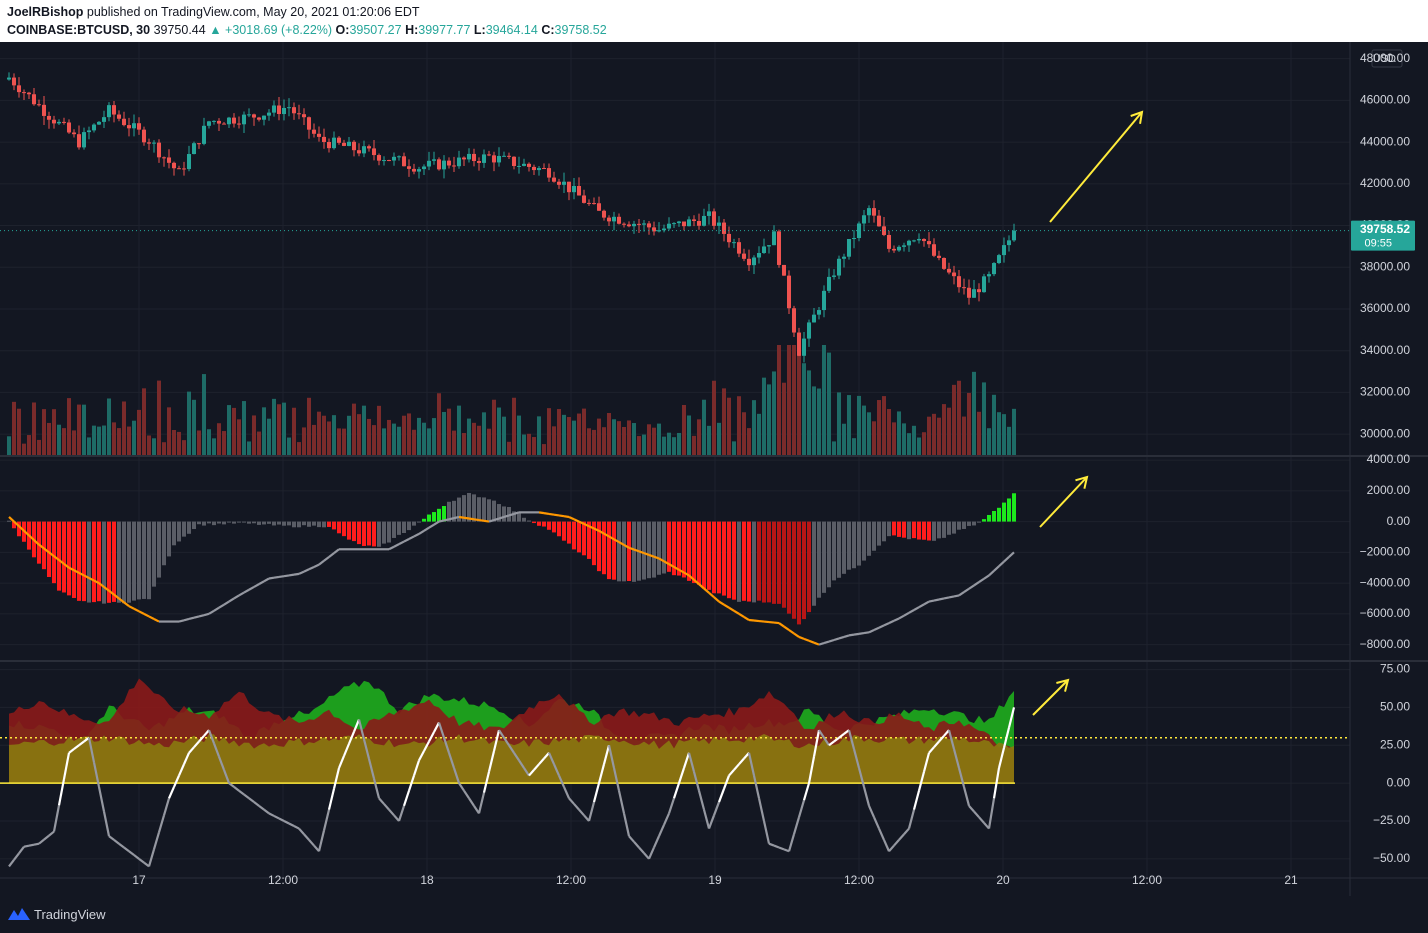 The image size is (1428, 933). Describe the element at coordinates (511, 758) in the screenshot. I see `neutral-area` at that location.